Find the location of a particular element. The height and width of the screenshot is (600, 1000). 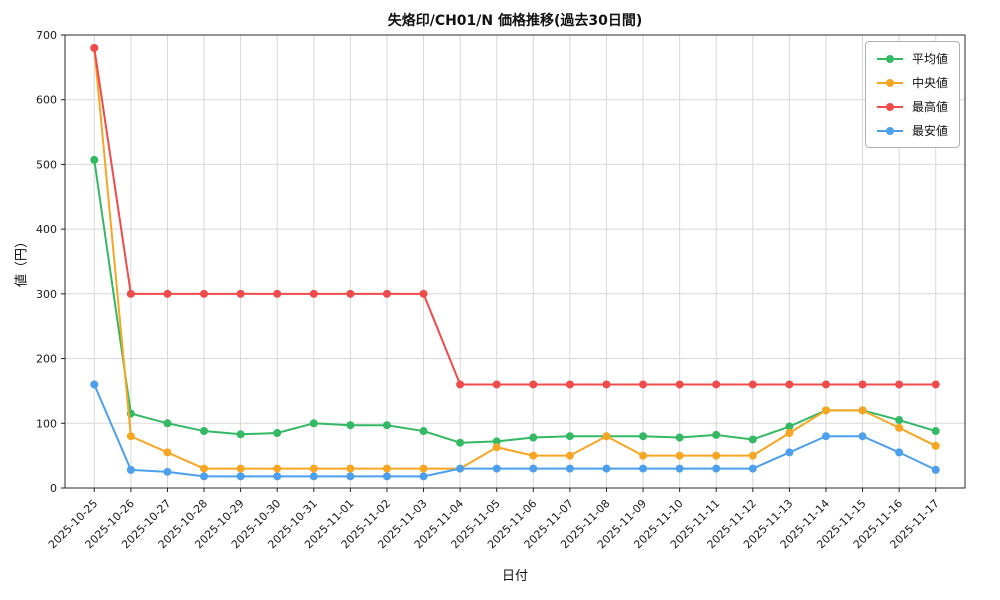

legend-label: 平均値 is located at coordinates (929, 59).